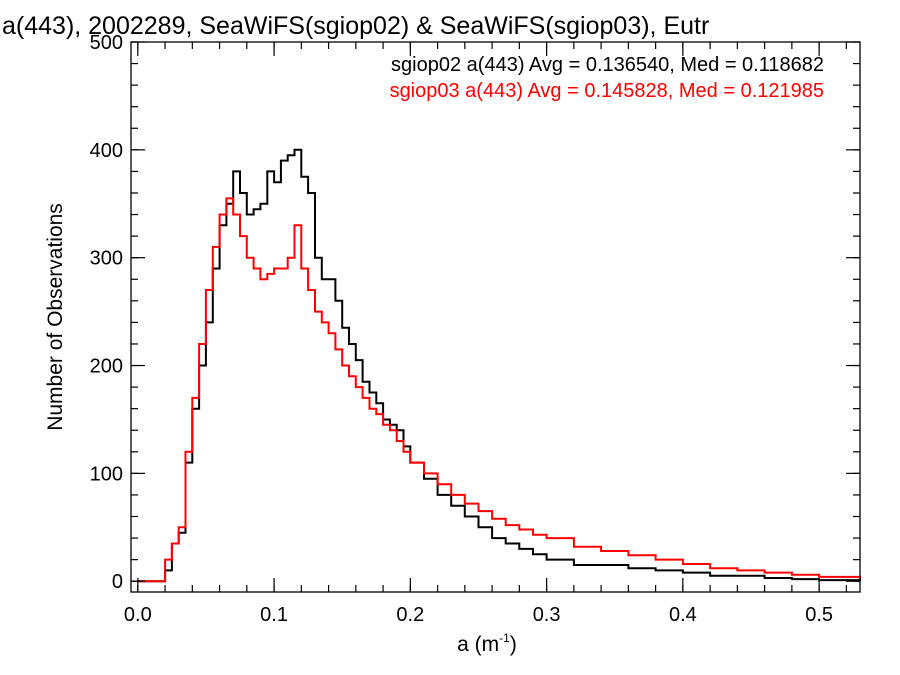 This screenshot has width=900, height=675. I want to click on y-tick-label: 300, so click(106, 259).